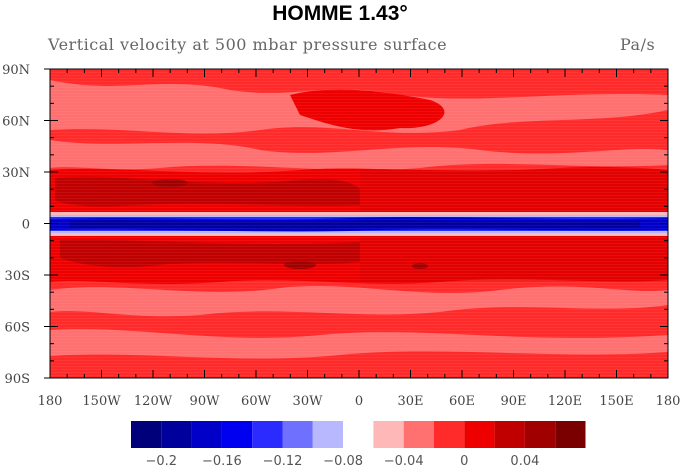  Describe the element at coordinates (462, 401) in the screenshot. I see `x-tick-label: 60E` at that location.